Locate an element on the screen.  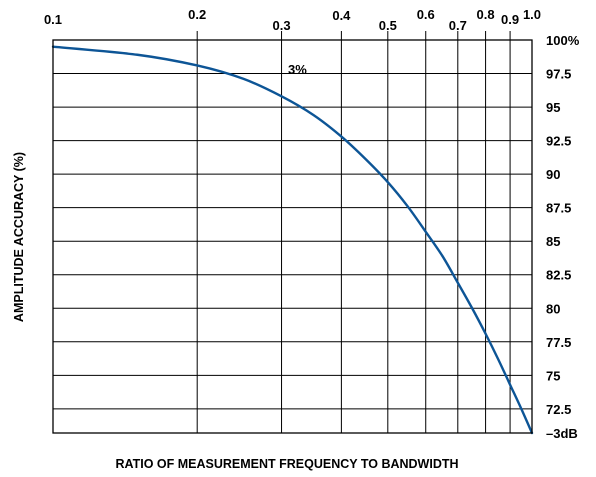
annotation-label: 3% is located at coordinates (297, 69).